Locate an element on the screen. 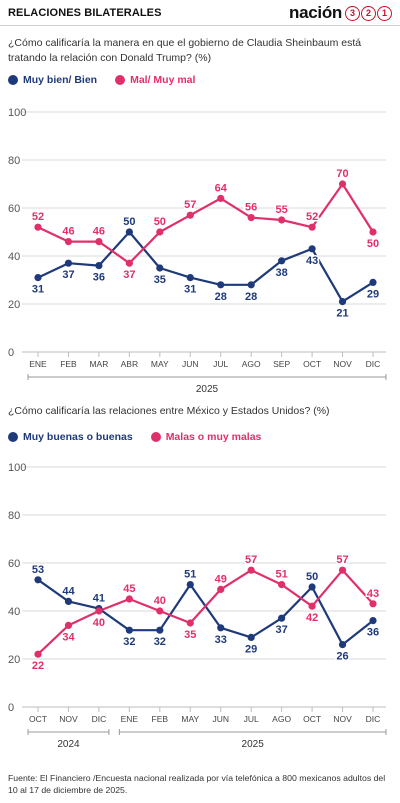  brand-logo: nación 3 2 1 is located at coordinates (340, 13).